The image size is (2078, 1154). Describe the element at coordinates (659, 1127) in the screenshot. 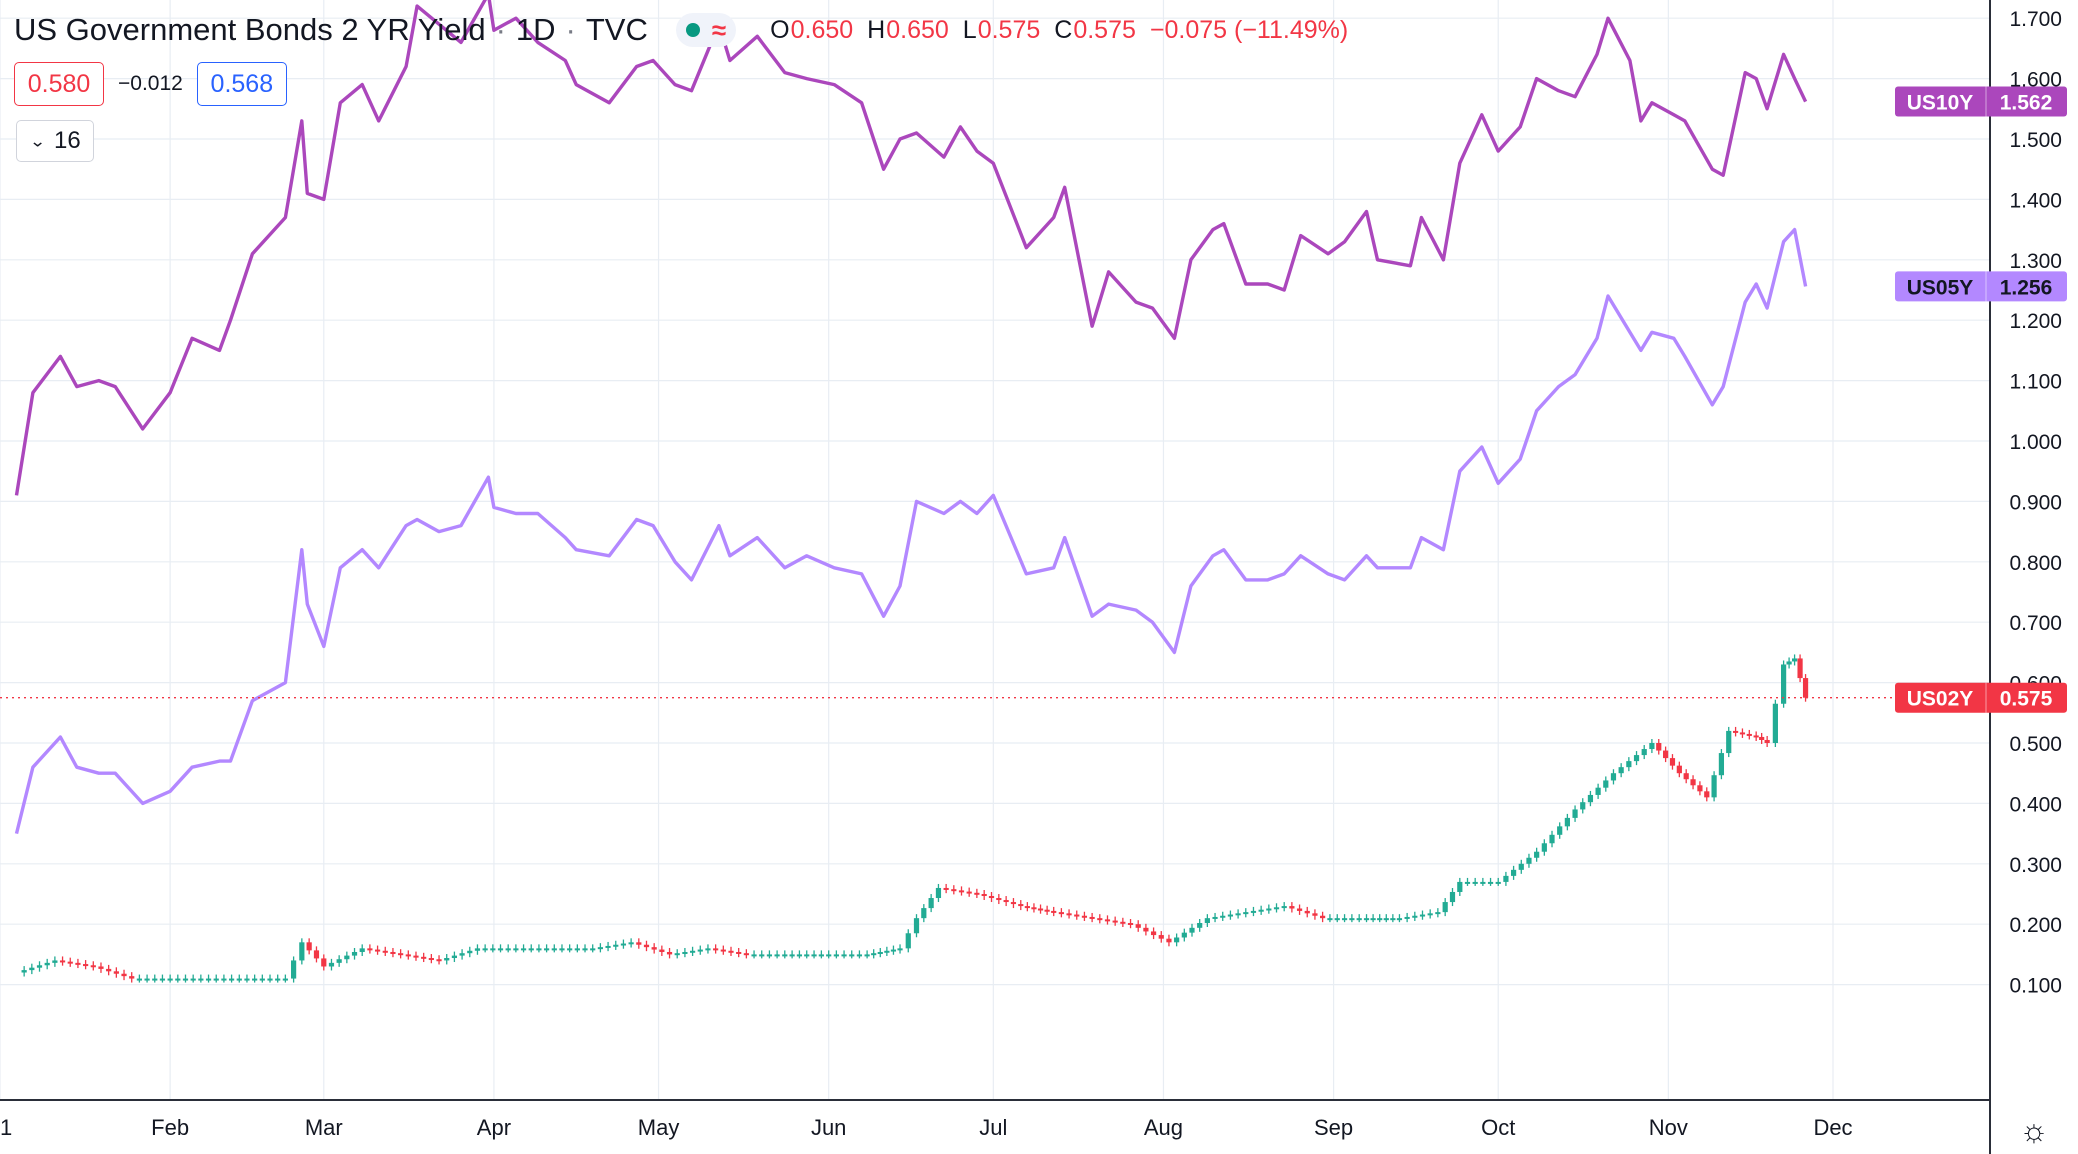

I see `x-tick-label: May` at that location.